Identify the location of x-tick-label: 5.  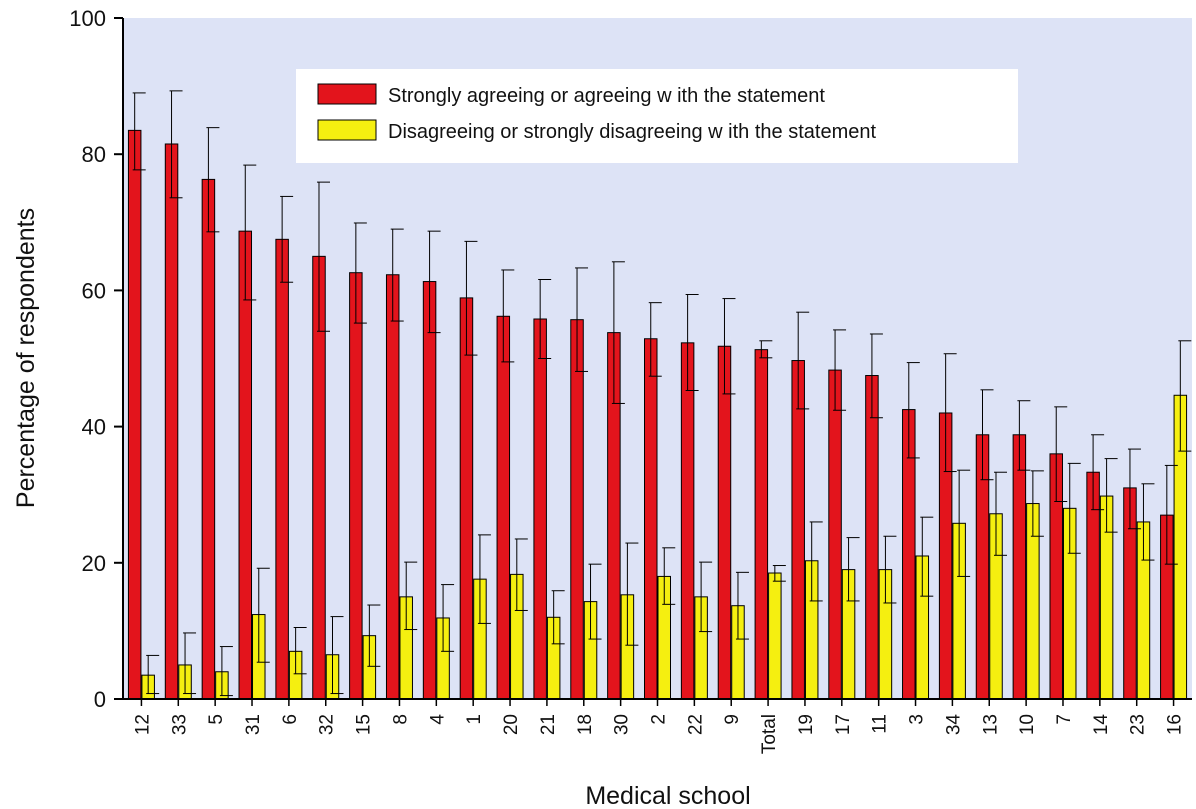
(216, 719).